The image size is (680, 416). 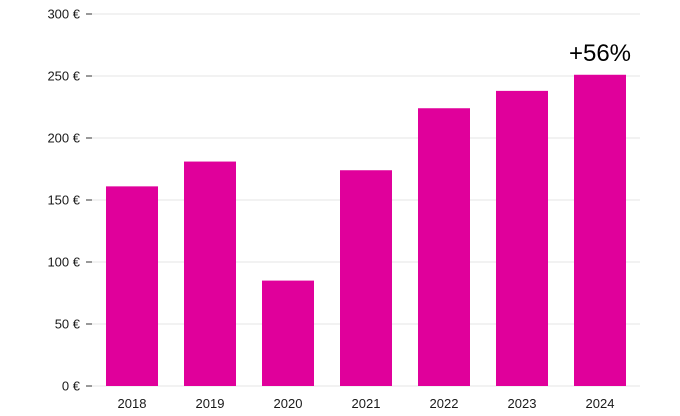 What do you see at coordinates (68, 324) in the screenshot?
I see `y-tick-label: 50 €` at bounding box center [68, 324].